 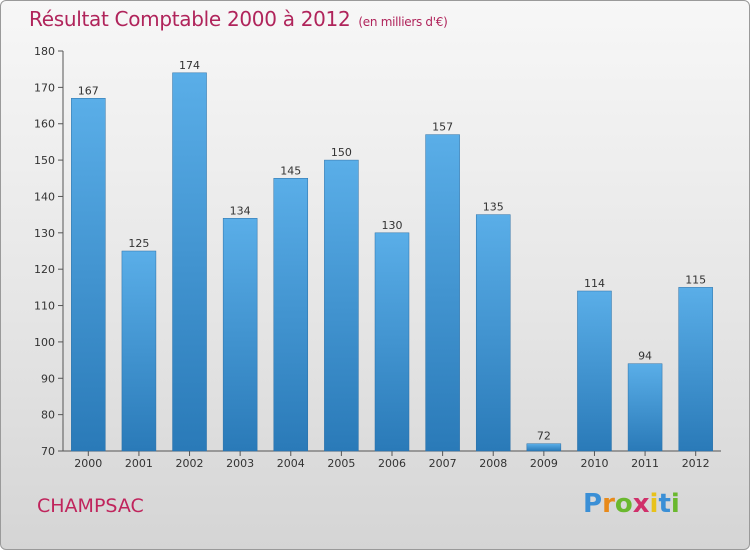 I want to click on logo-letter: o, so click(x=623, y=504).